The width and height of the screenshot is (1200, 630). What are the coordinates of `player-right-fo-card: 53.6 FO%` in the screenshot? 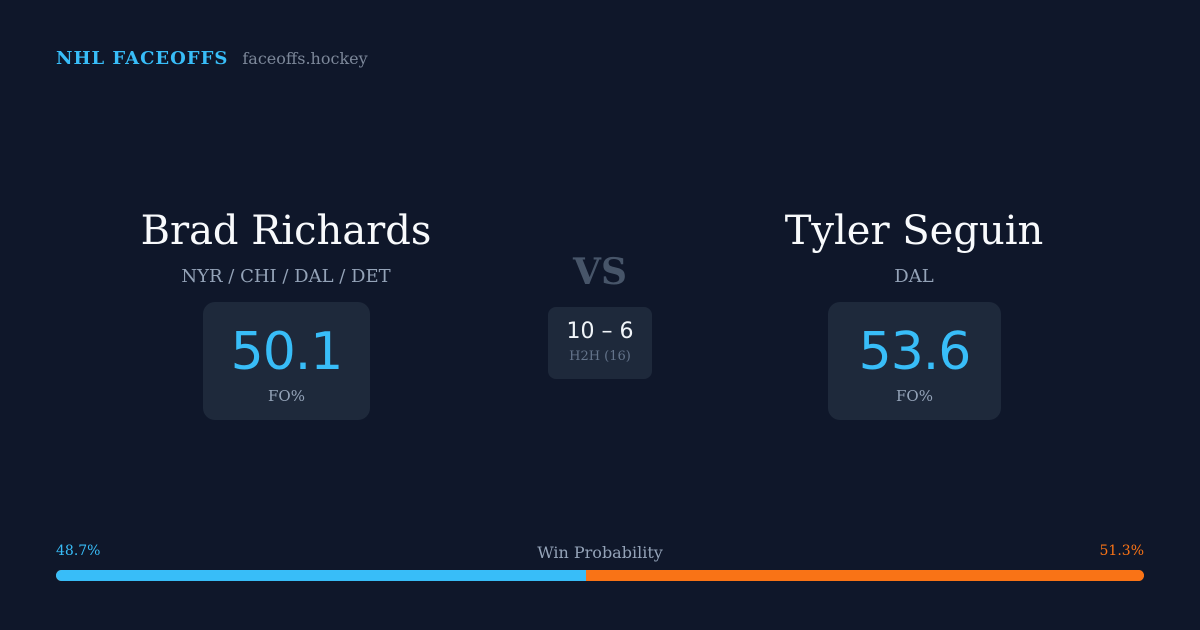 It's located at (914, 361).